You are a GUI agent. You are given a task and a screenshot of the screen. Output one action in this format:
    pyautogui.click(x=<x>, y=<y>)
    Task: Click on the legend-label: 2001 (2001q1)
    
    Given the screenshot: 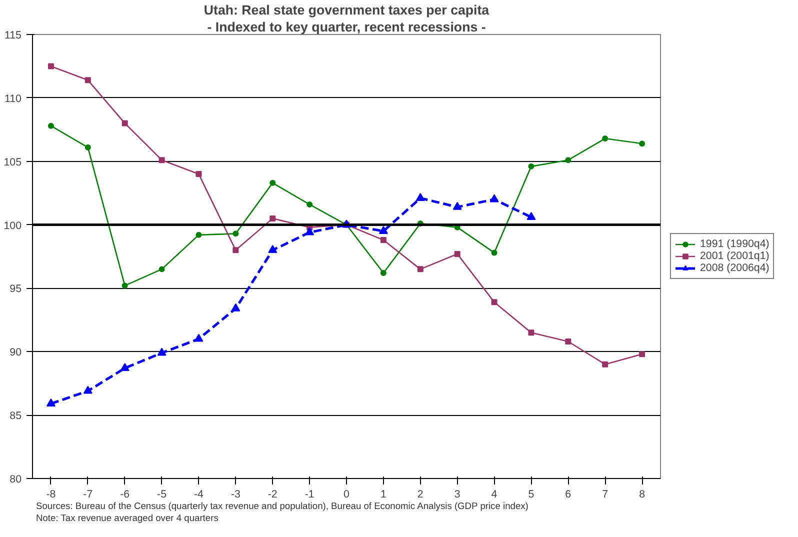 What is the action you would take?
    pyautogui.click(x=735, y=256)
    